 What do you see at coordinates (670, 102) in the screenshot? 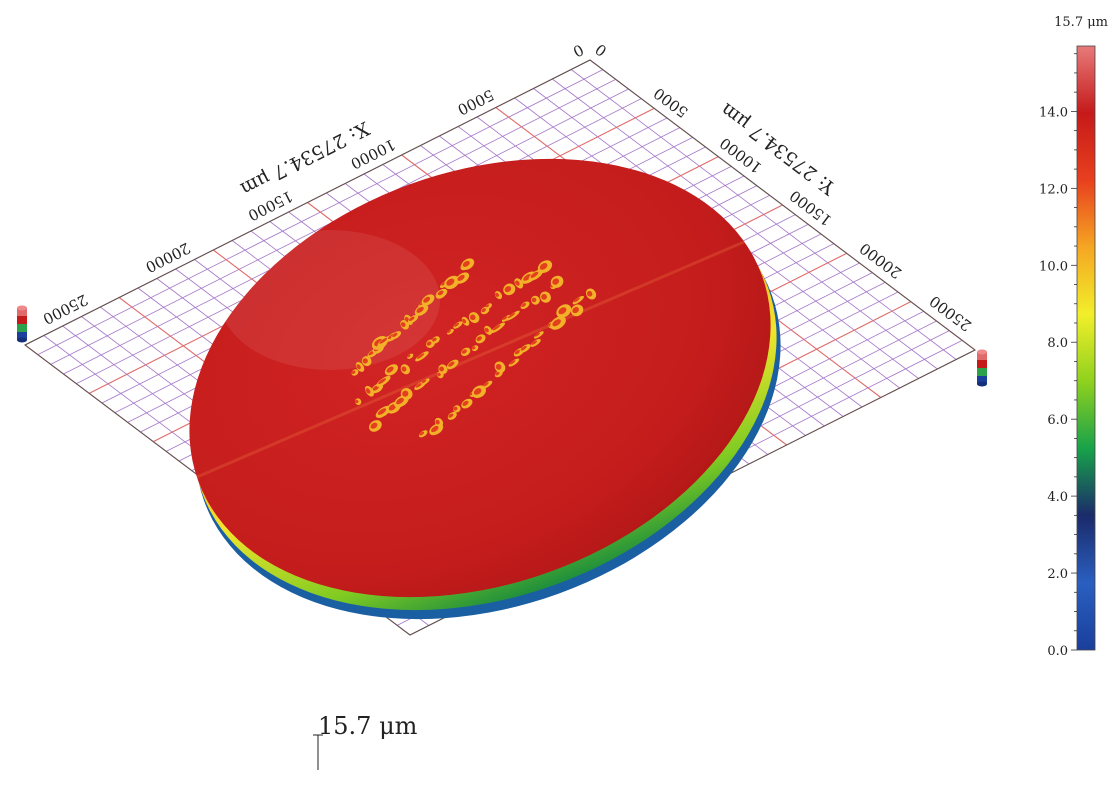
I see `y-tick-label: 5000` at bounding box center [670, 102].